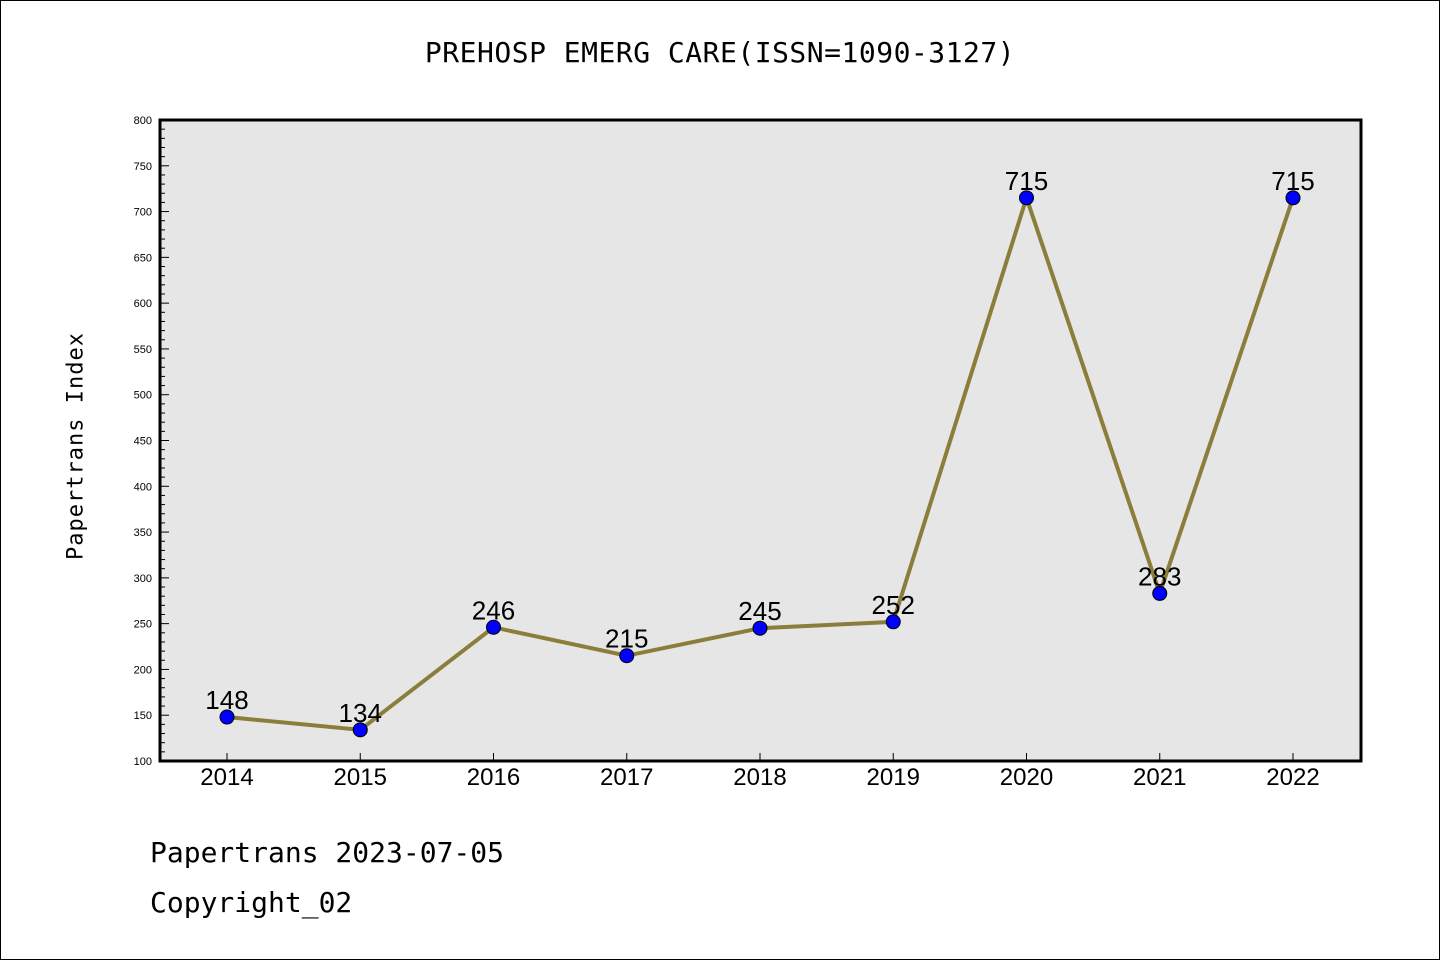 The image size is (1440, 960). I want to click on y-tick-label: 100, so click(143, 762).